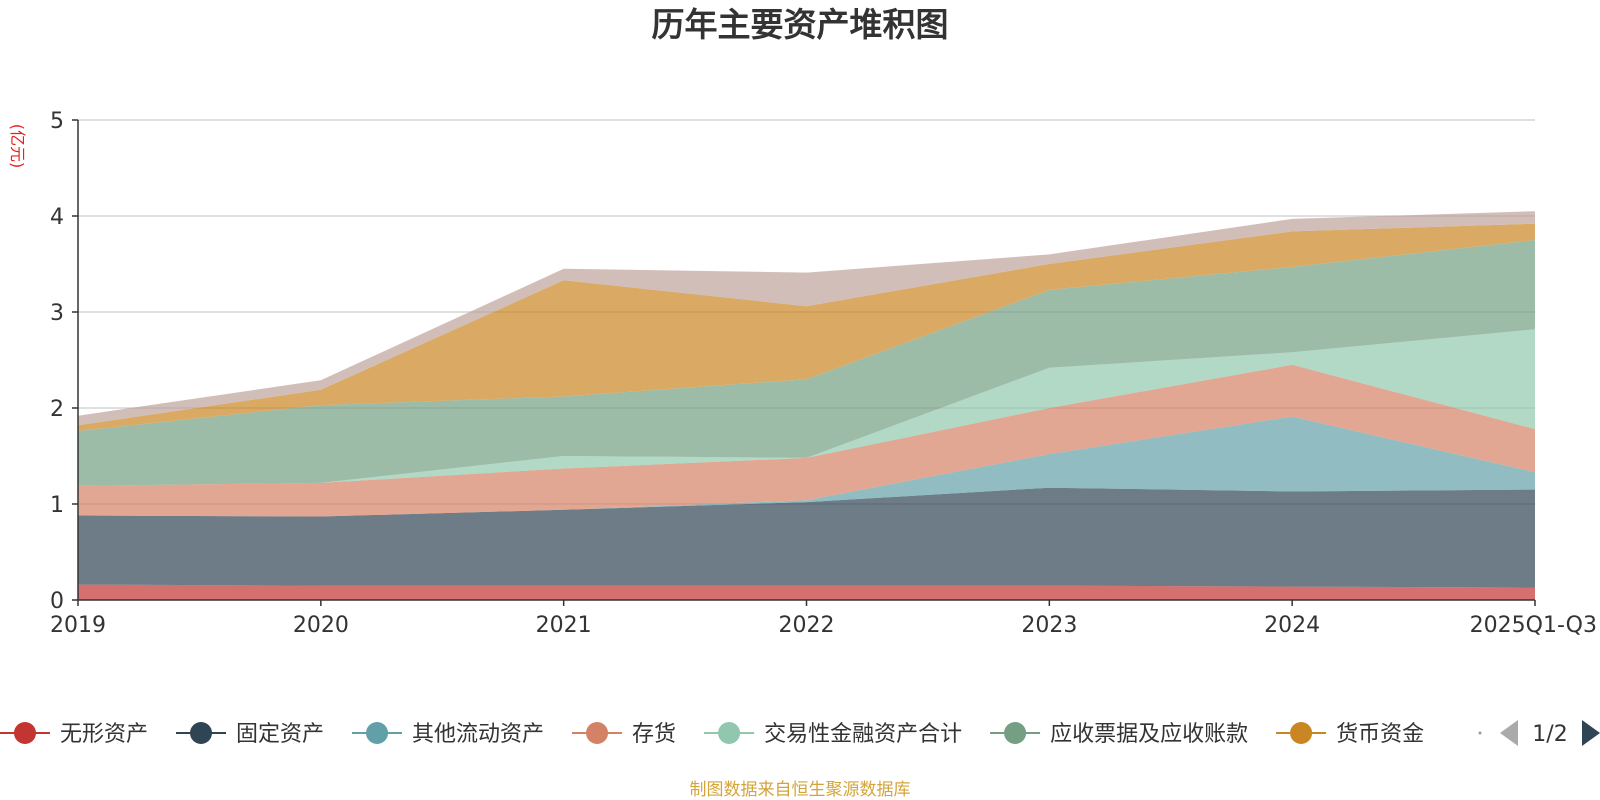  What do you see at coordinates (564, 625) in the screenshot?
I see `x-tick-label: 2021` at bounding box center [564, 625].